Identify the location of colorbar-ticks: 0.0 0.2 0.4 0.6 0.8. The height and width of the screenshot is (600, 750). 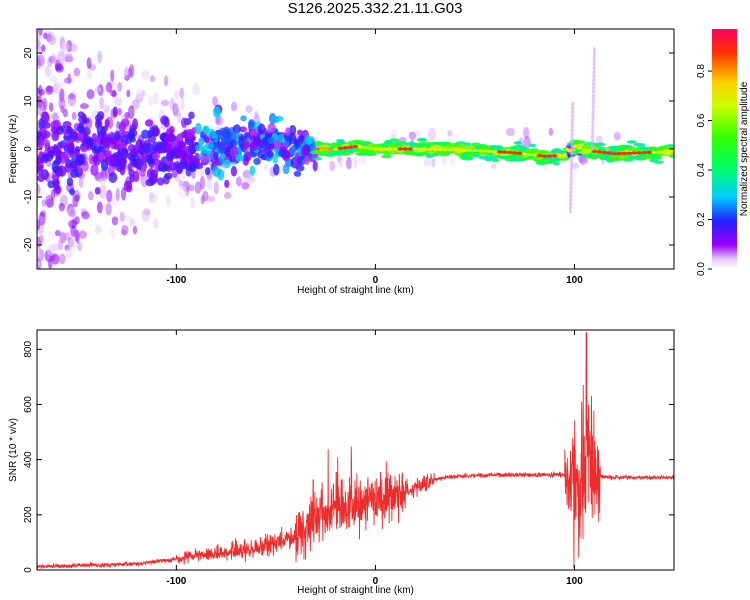
(704, 170).